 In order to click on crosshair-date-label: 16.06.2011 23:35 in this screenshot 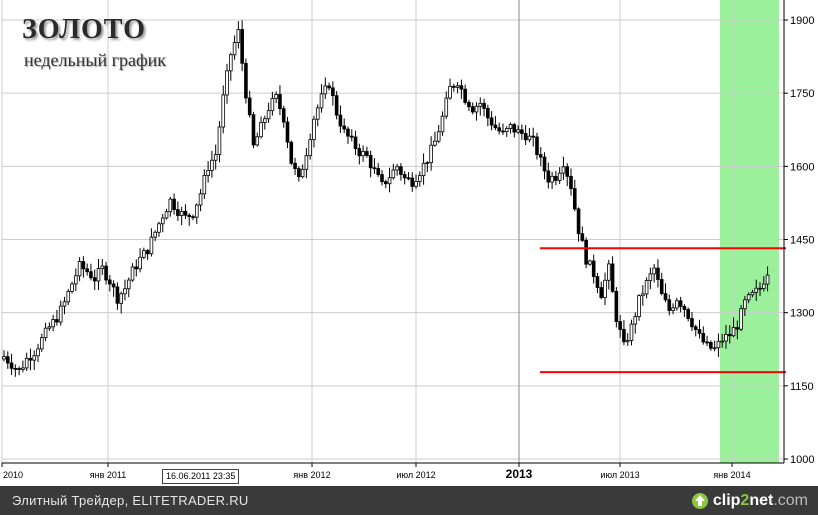, I will do `click(201, 476)`.